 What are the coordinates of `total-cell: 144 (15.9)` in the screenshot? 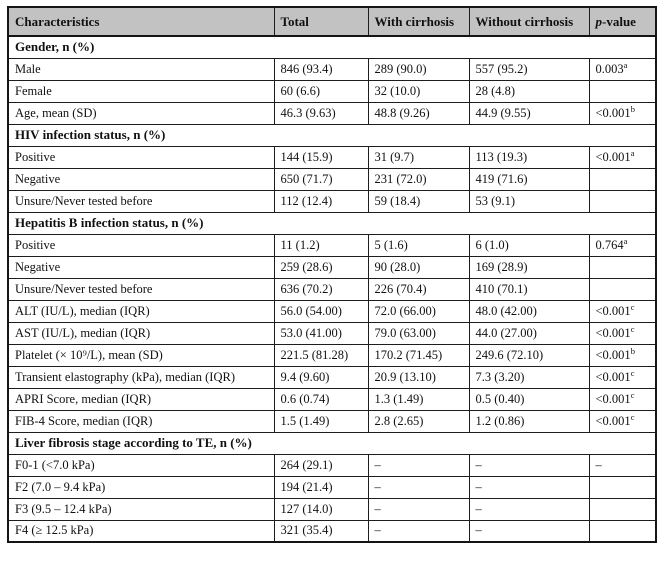 It's located at (321, 157).